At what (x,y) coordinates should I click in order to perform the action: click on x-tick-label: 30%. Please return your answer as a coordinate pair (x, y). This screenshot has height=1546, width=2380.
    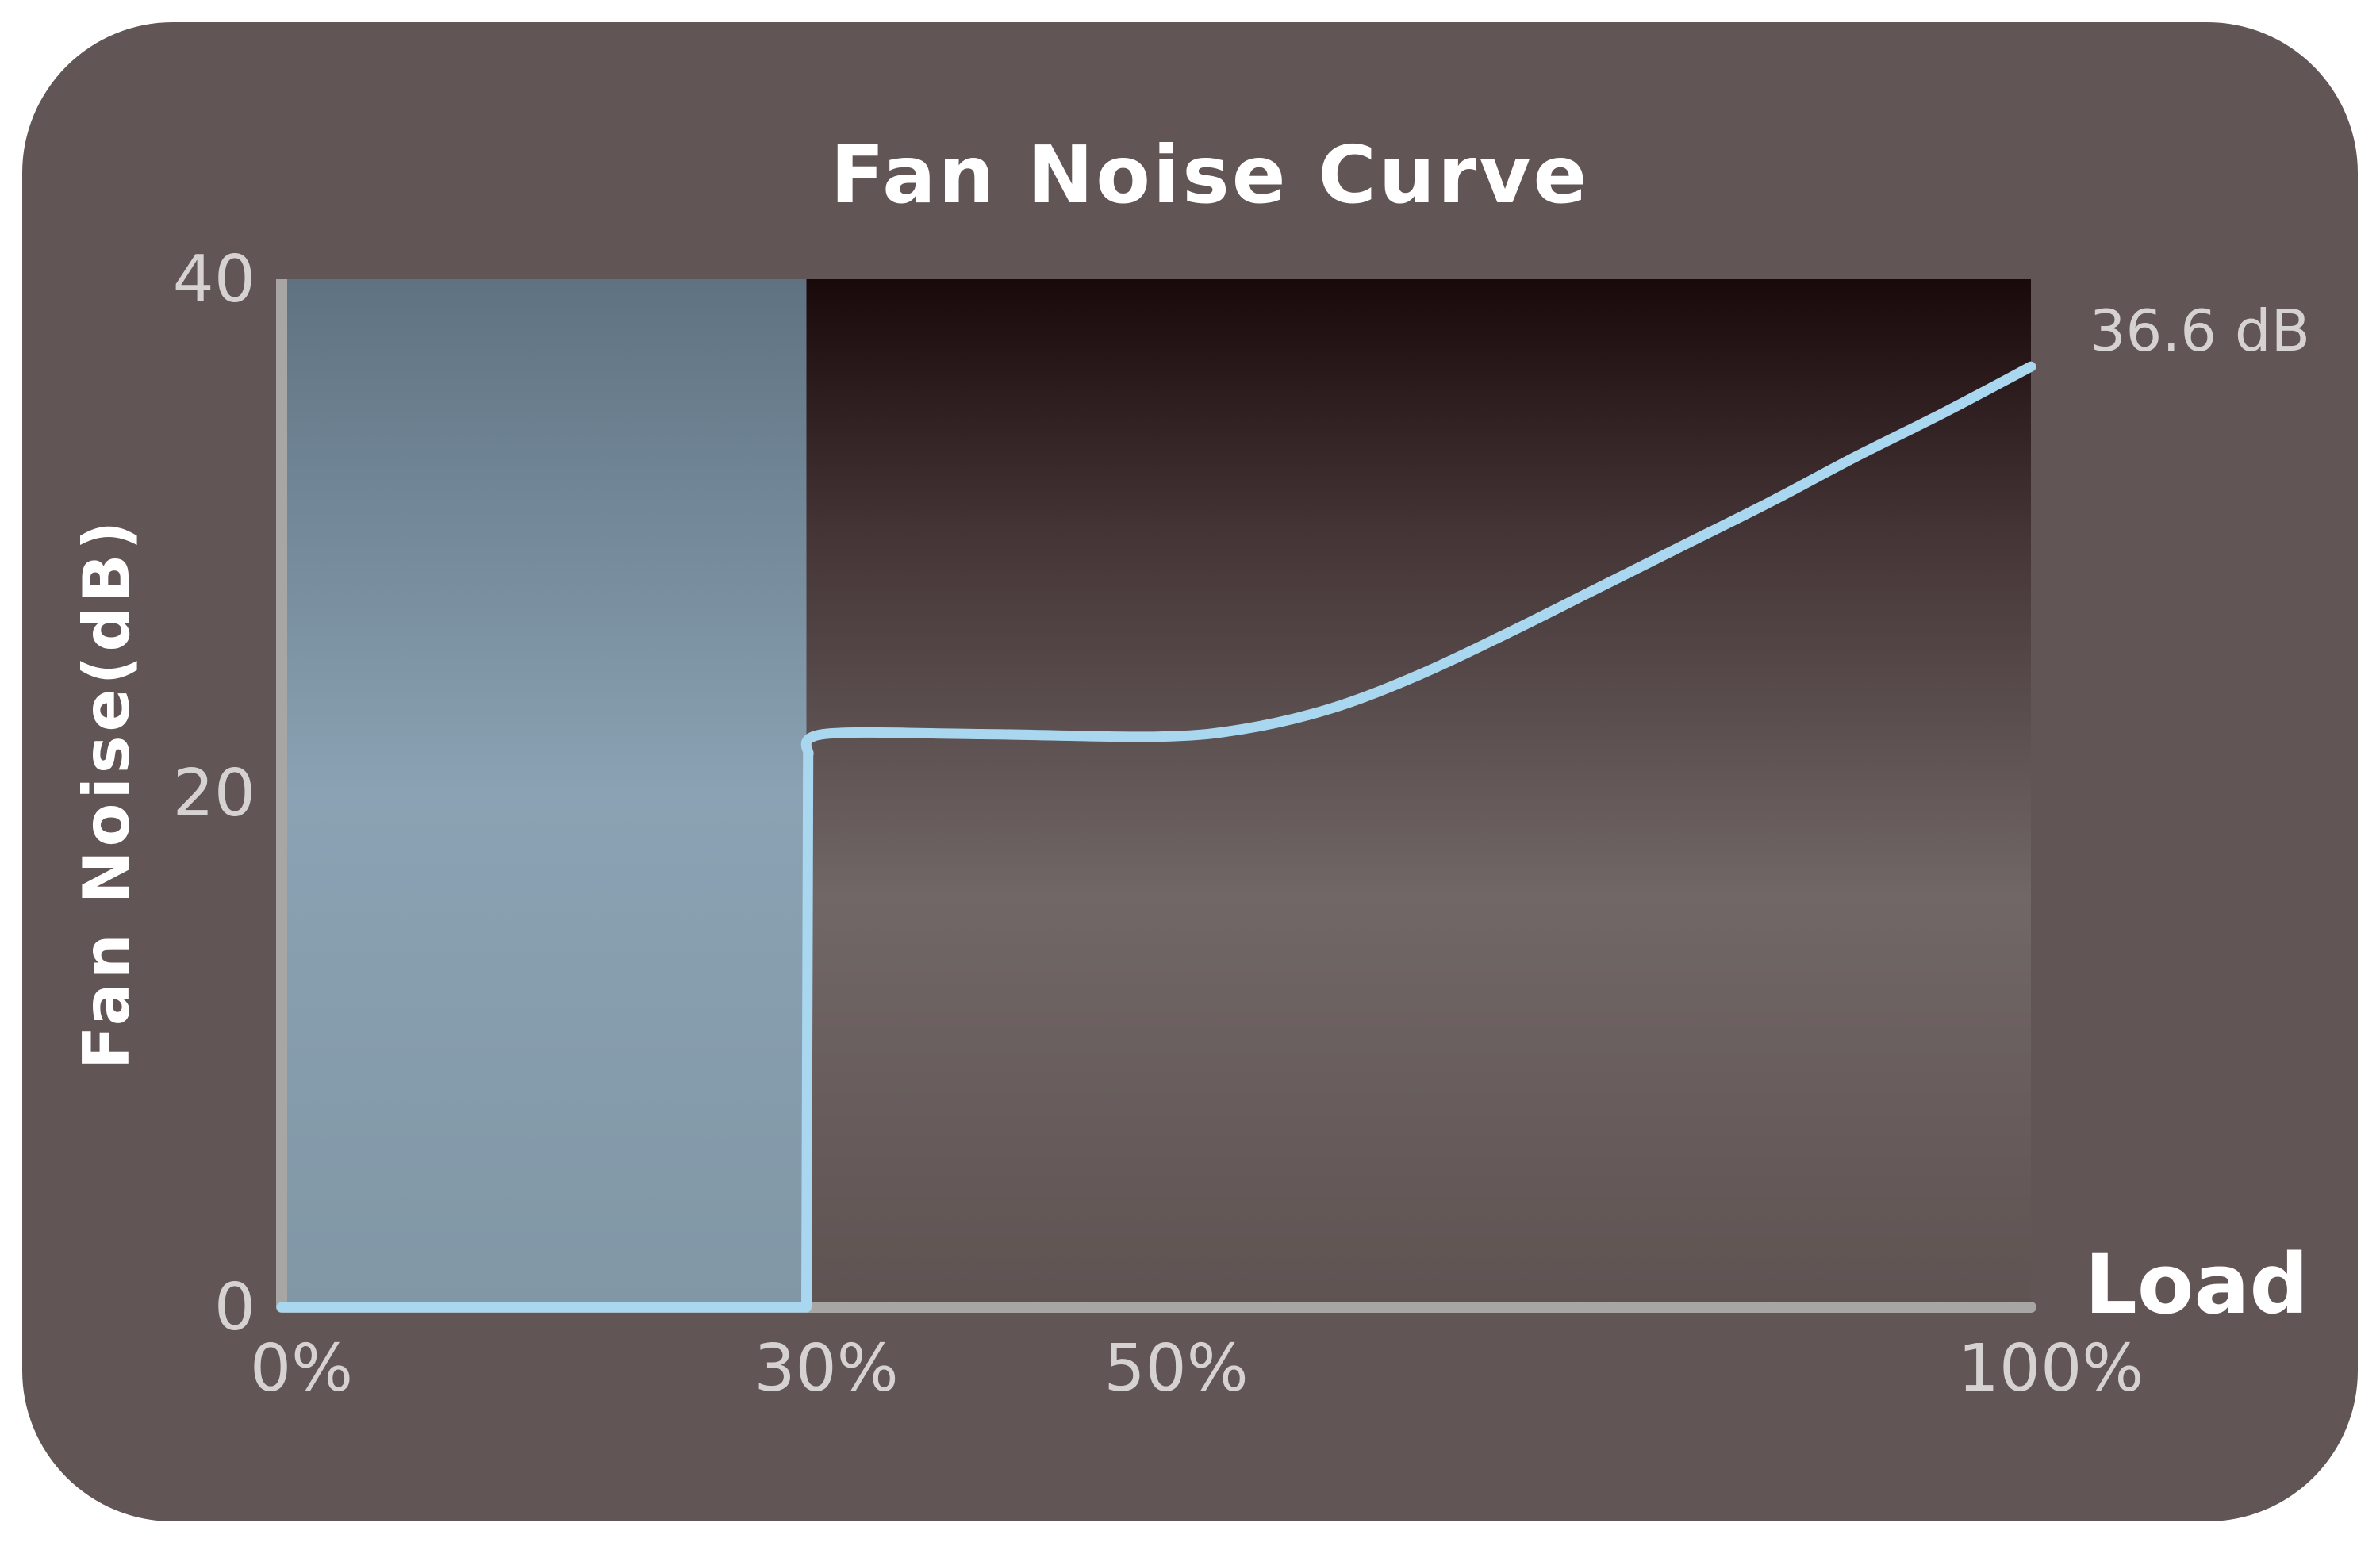
    Looking at the image, I should click on (826, 1368).